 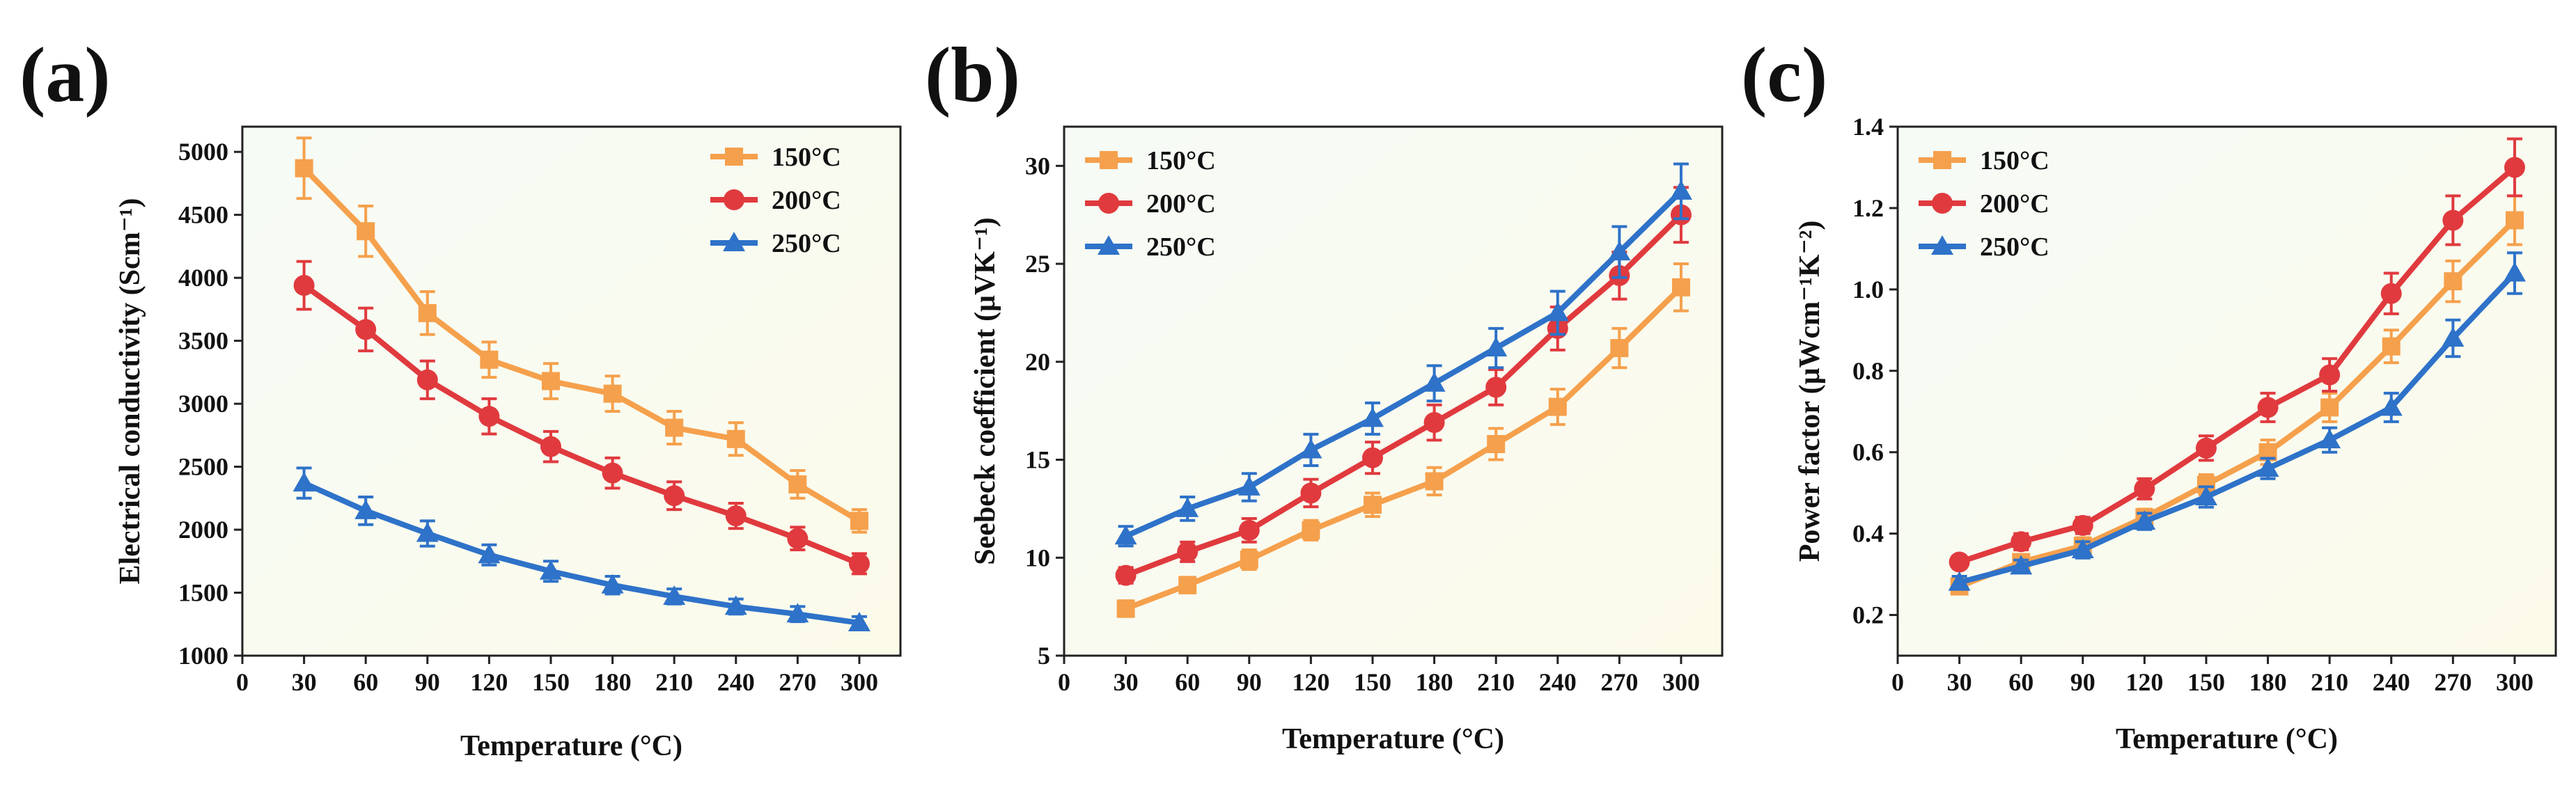 What do you see at coordinates (985, 390) in the screenshot?
I see `panel-b-y-axis-title: Seebeck coefficient (μVK⁻¹)` at bounding box center [985, 390].